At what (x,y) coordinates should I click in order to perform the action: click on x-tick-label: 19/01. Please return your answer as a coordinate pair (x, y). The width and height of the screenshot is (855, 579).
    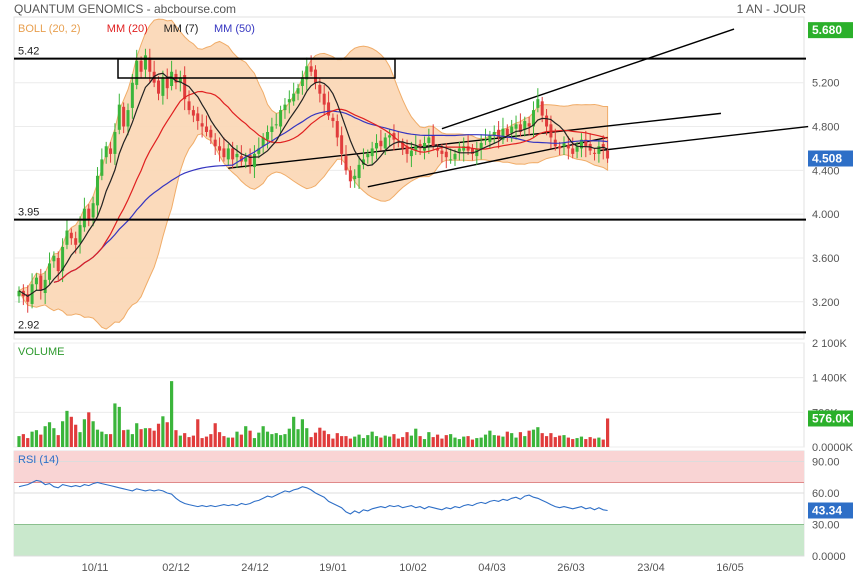
    Looking at the image, I should click on (333, 568).